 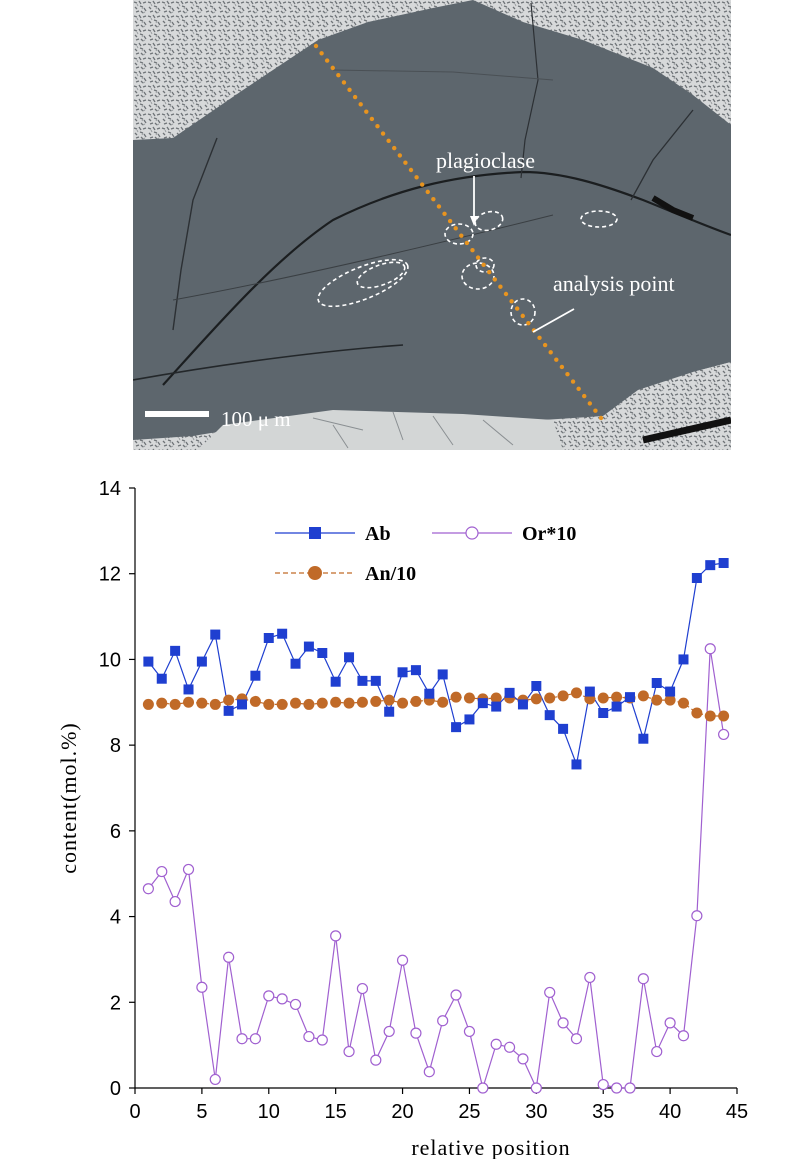 I want to click on plagioclase-arrowhead, so click(x=474, y=221).